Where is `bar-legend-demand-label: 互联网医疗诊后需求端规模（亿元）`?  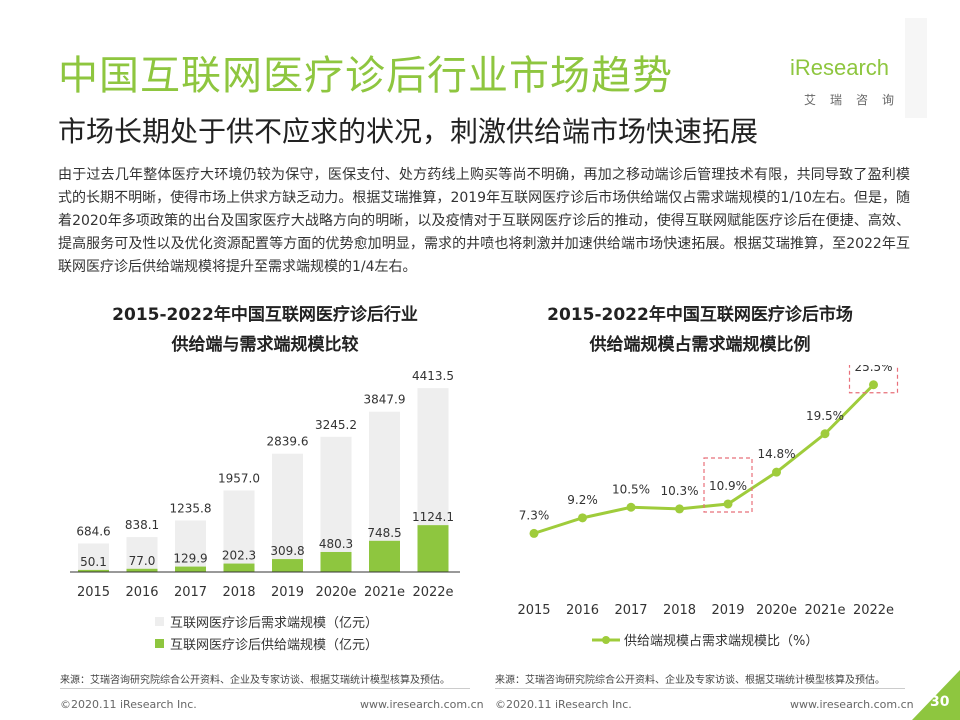
bar-legend-demand-label: 互联网医疗诊后需求端规模（亿元） is located at coordinates (274, 623).